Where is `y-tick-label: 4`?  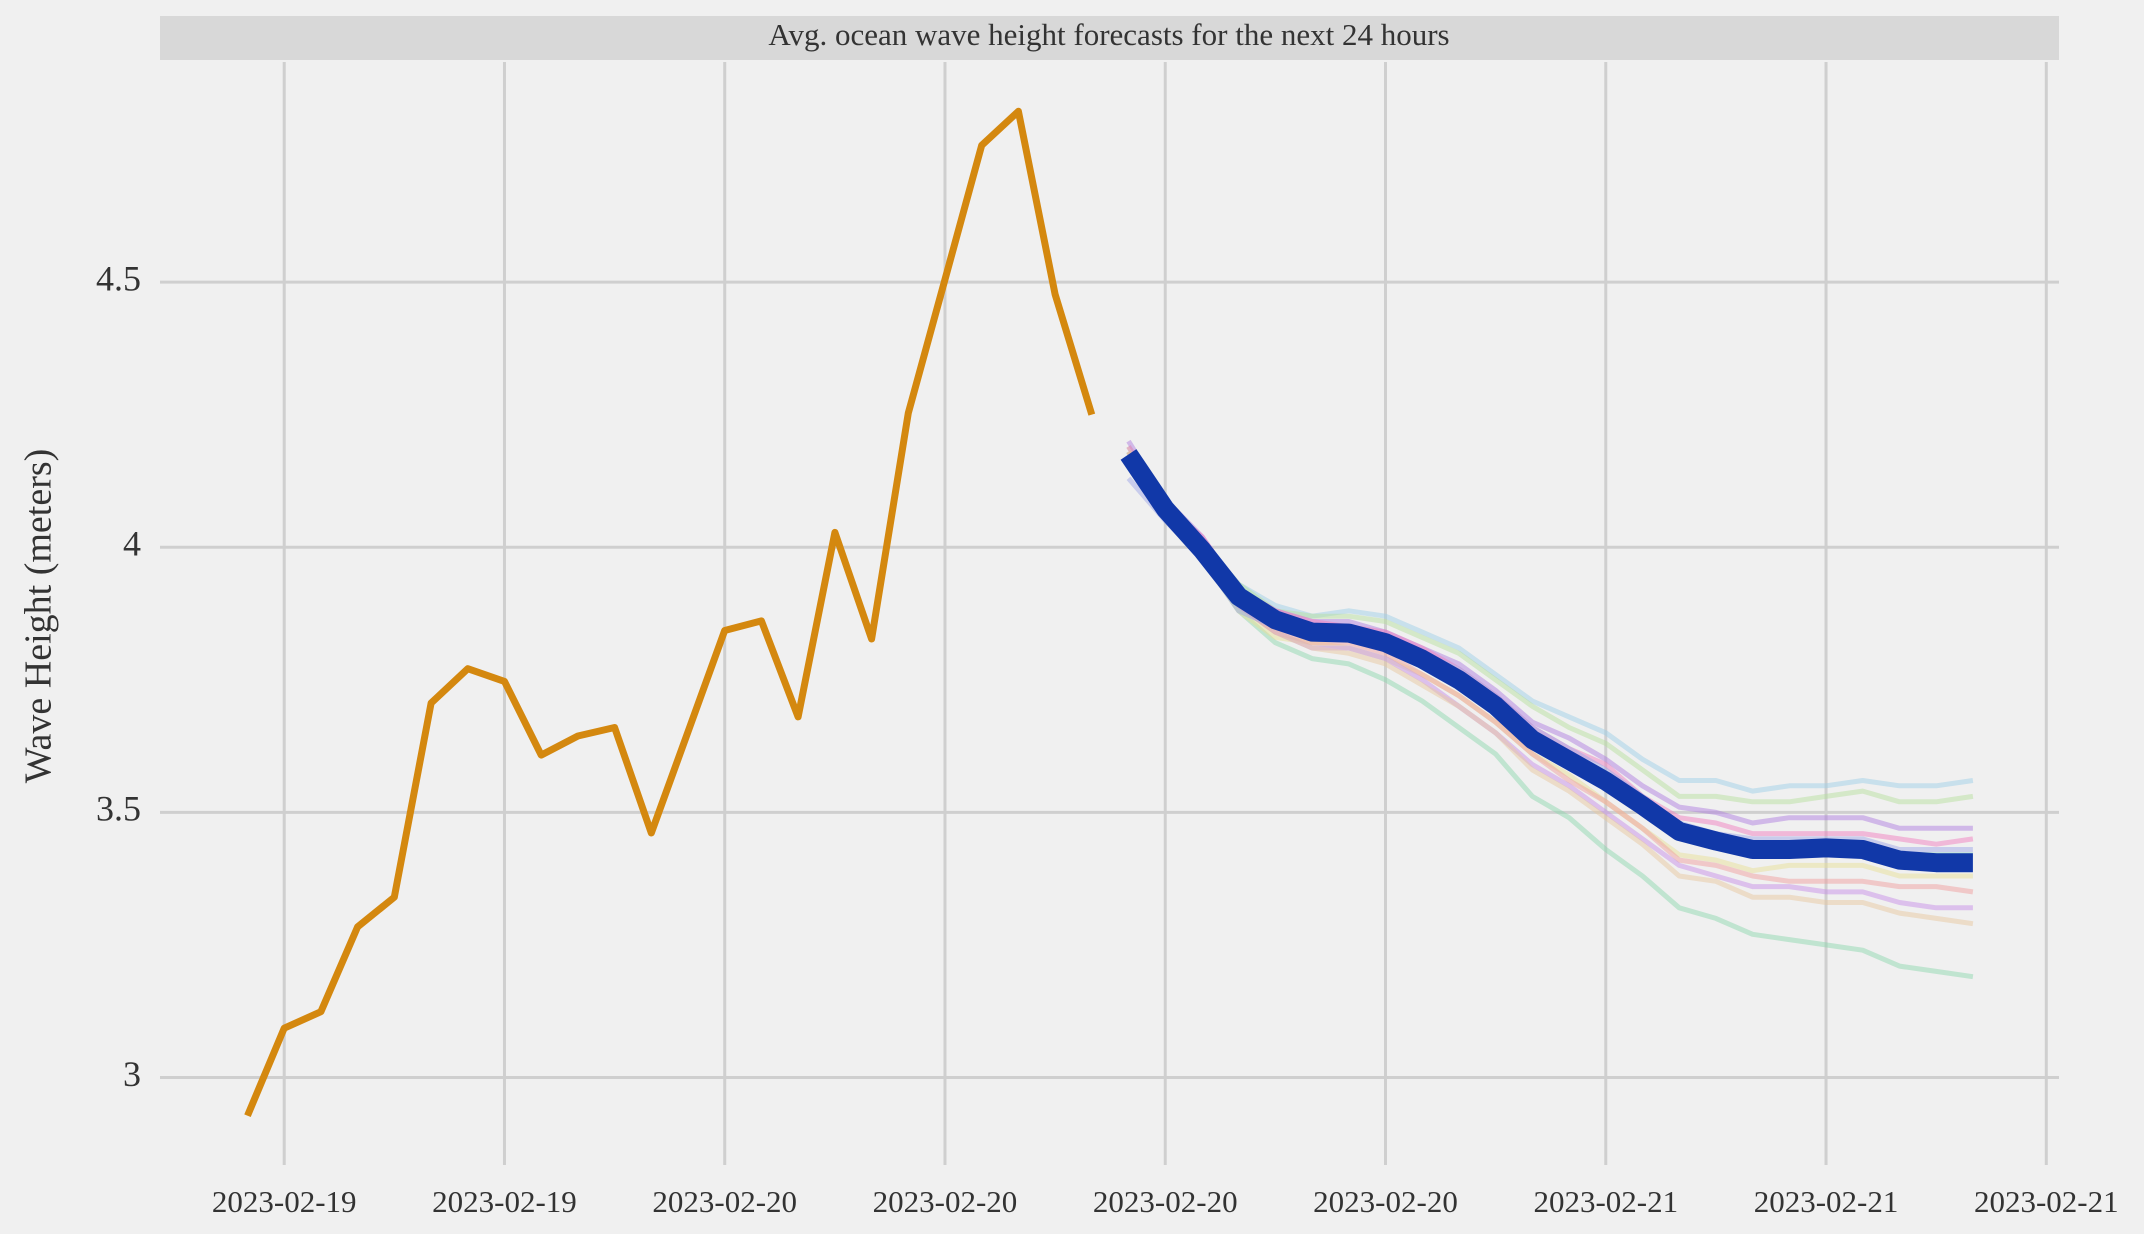 y-tick-label: 4 is located at coordinates (132, 543).